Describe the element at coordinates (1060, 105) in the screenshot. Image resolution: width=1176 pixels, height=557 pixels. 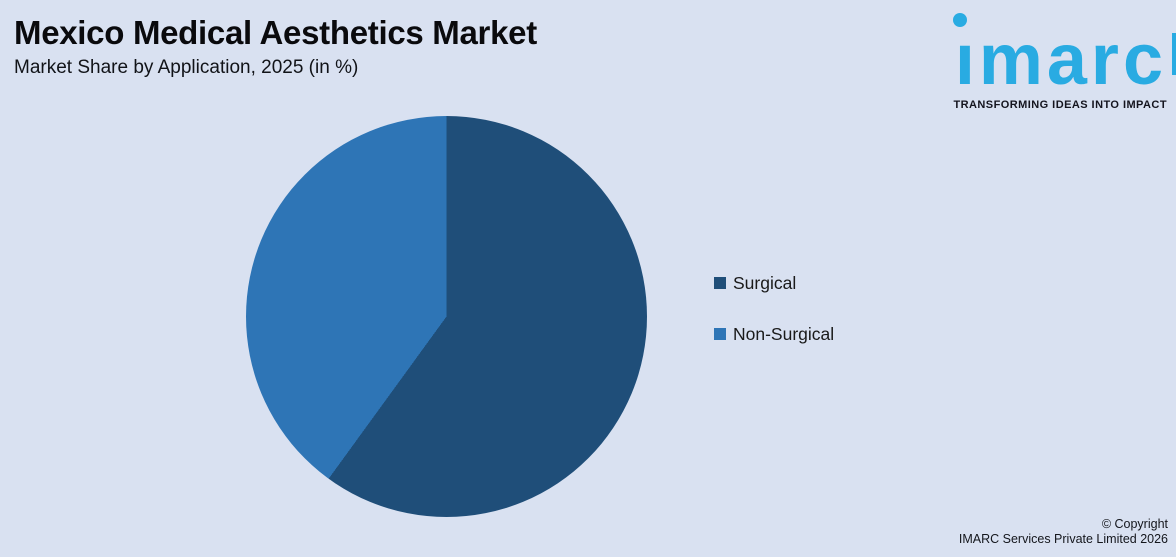
I see `logo-tagline: TRANSFORMING IDEAS INTO IMPACT` at that location.